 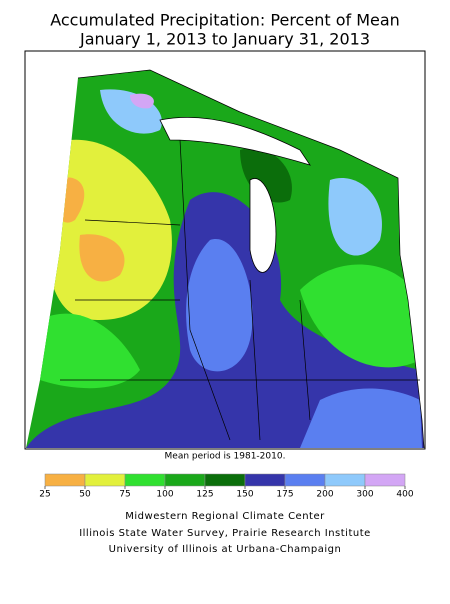 What do you see at coordinates (44, 495) in the screenshot?
I see `legend-label: 25` at bounding box center [44, 495].